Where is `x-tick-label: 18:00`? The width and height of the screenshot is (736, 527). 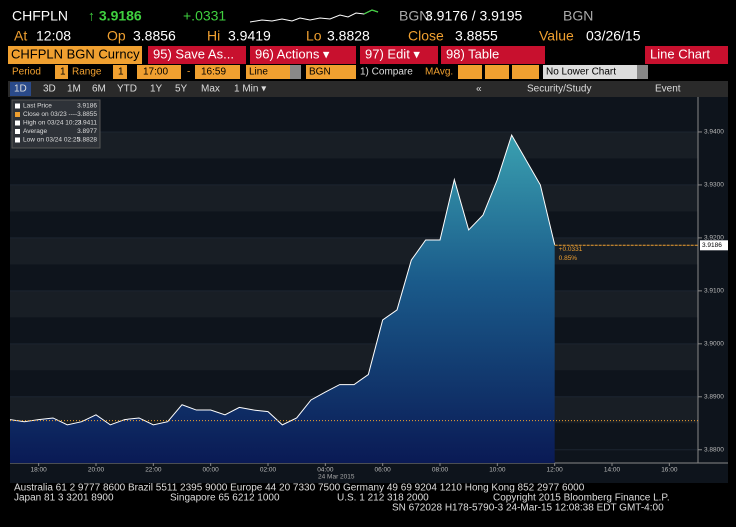
x-tick-label: 18:00 is located at coordinates (39, 470).